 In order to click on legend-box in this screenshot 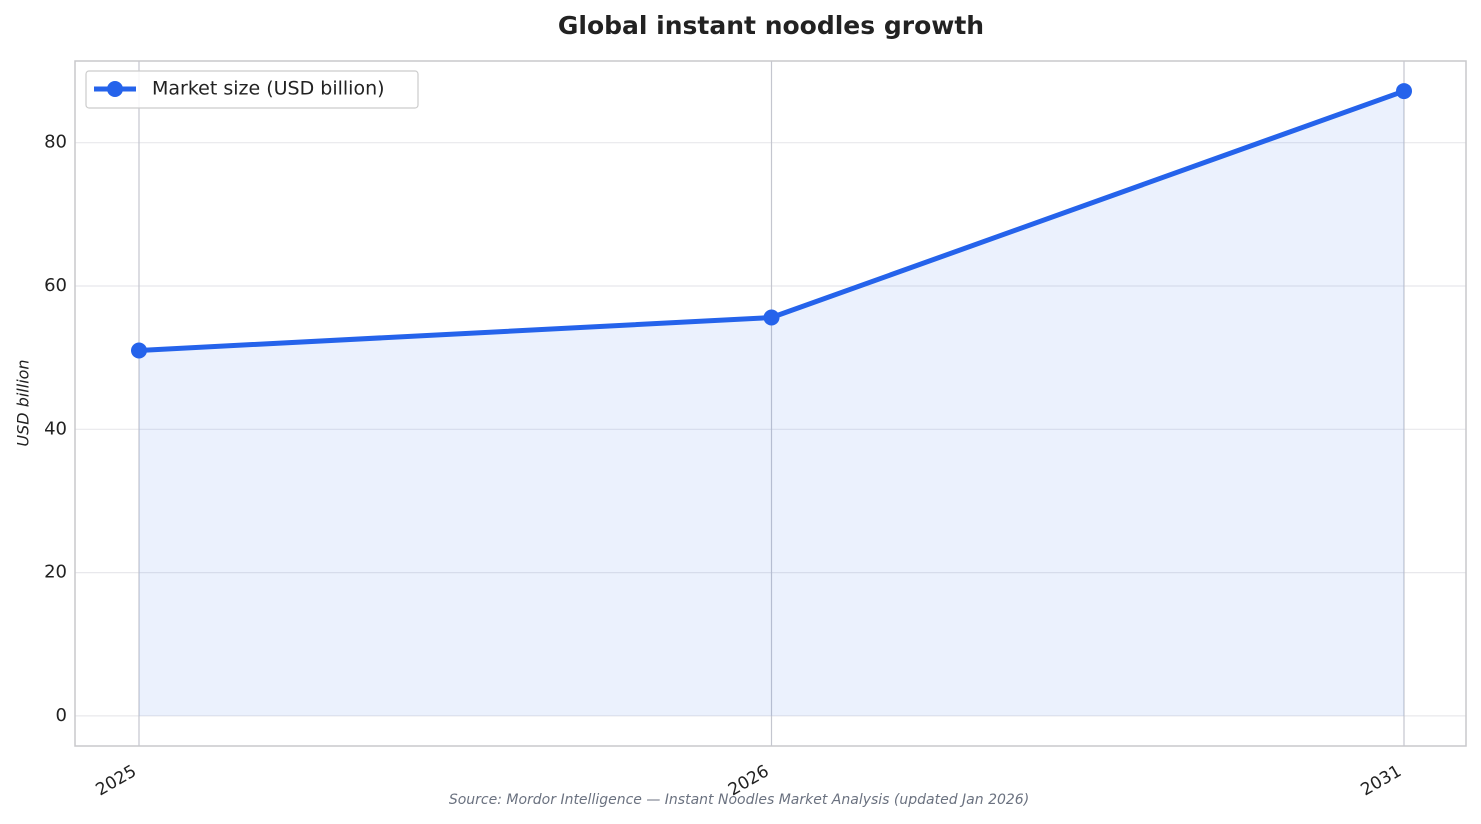, I will do `click(252, 89)`.